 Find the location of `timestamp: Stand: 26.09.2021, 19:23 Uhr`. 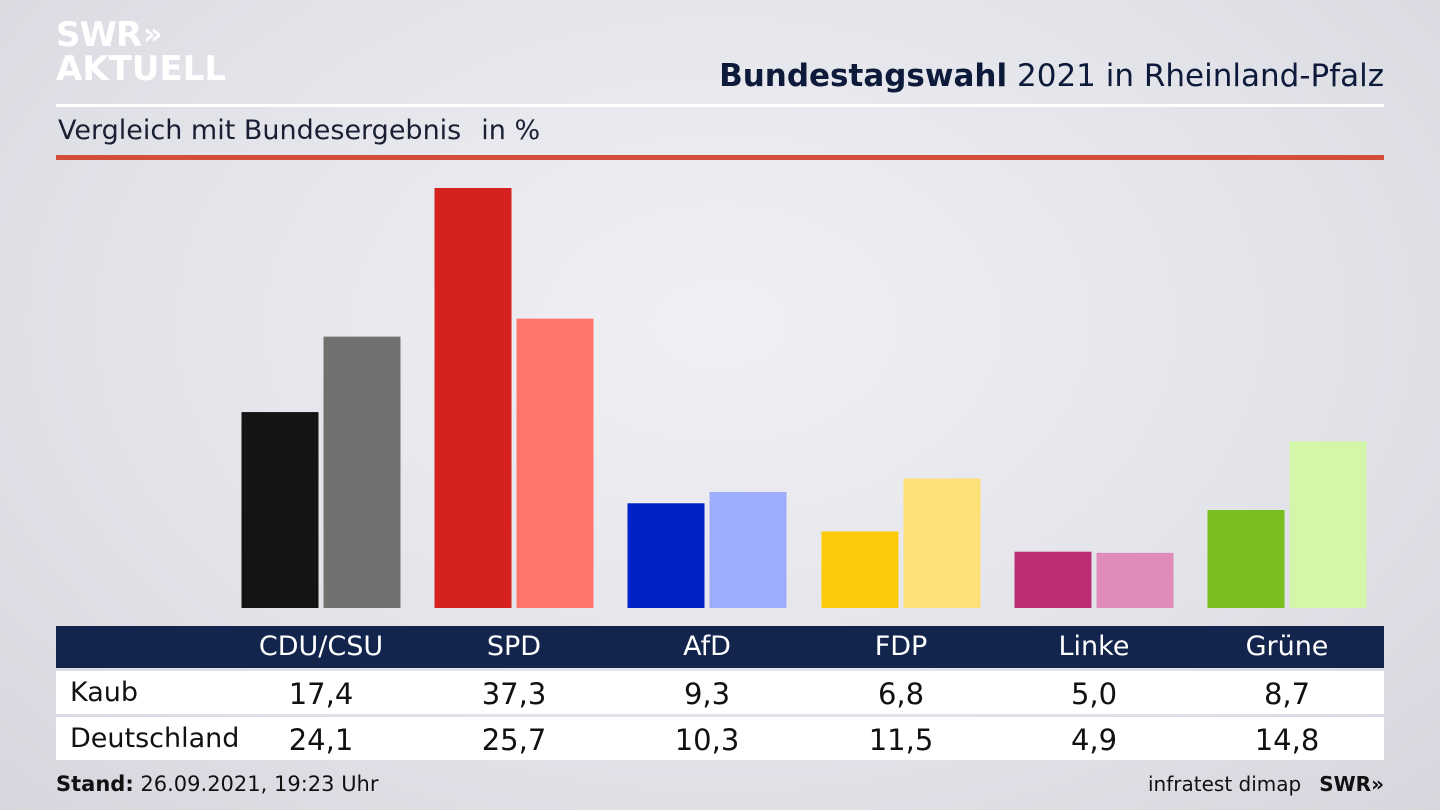

timestamp: Stand: 26.09.2021, 19:23 Uhr is located at coordinates (217, 784).